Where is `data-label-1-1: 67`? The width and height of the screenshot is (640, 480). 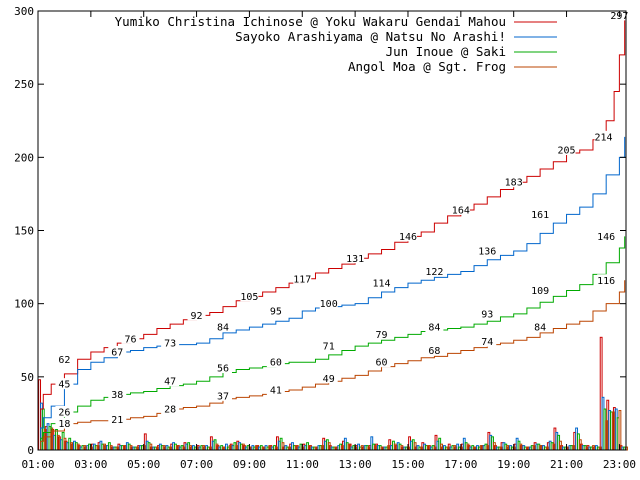 data-label-1-1: 67 is located at coordinates (117, 352).